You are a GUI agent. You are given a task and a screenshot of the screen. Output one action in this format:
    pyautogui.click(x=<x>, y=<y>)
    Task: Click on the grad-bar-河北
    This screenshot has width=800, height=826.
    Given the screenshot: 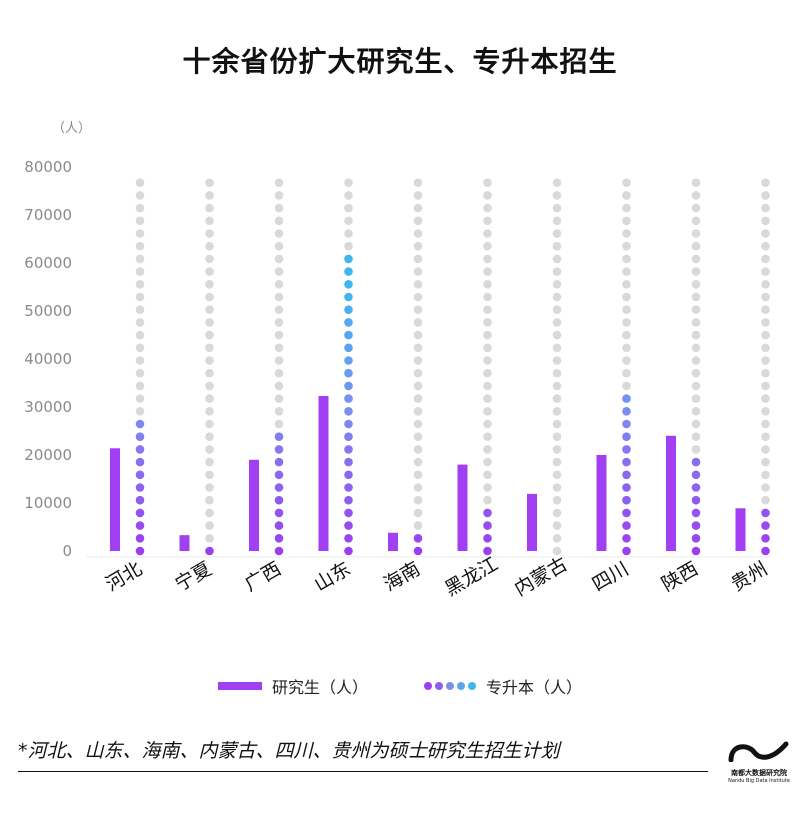 What is the action you would take?
    pyautogui.click(x=115, y=499)
    